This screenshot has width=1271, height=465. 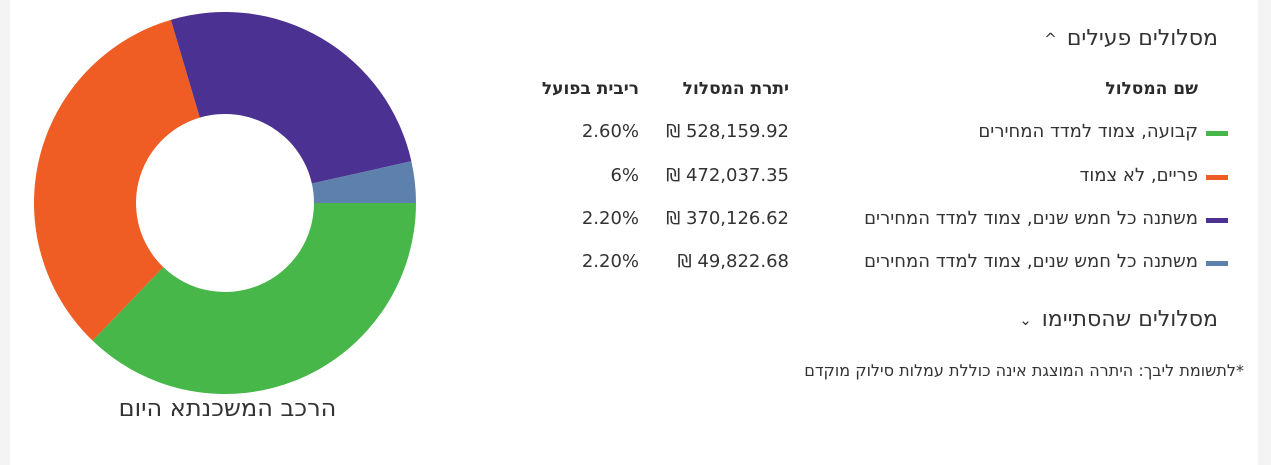 I want to click on ended-tracks-toggle: מסלולים שהסתיימו ⌄, so click(x=1118, y=319).